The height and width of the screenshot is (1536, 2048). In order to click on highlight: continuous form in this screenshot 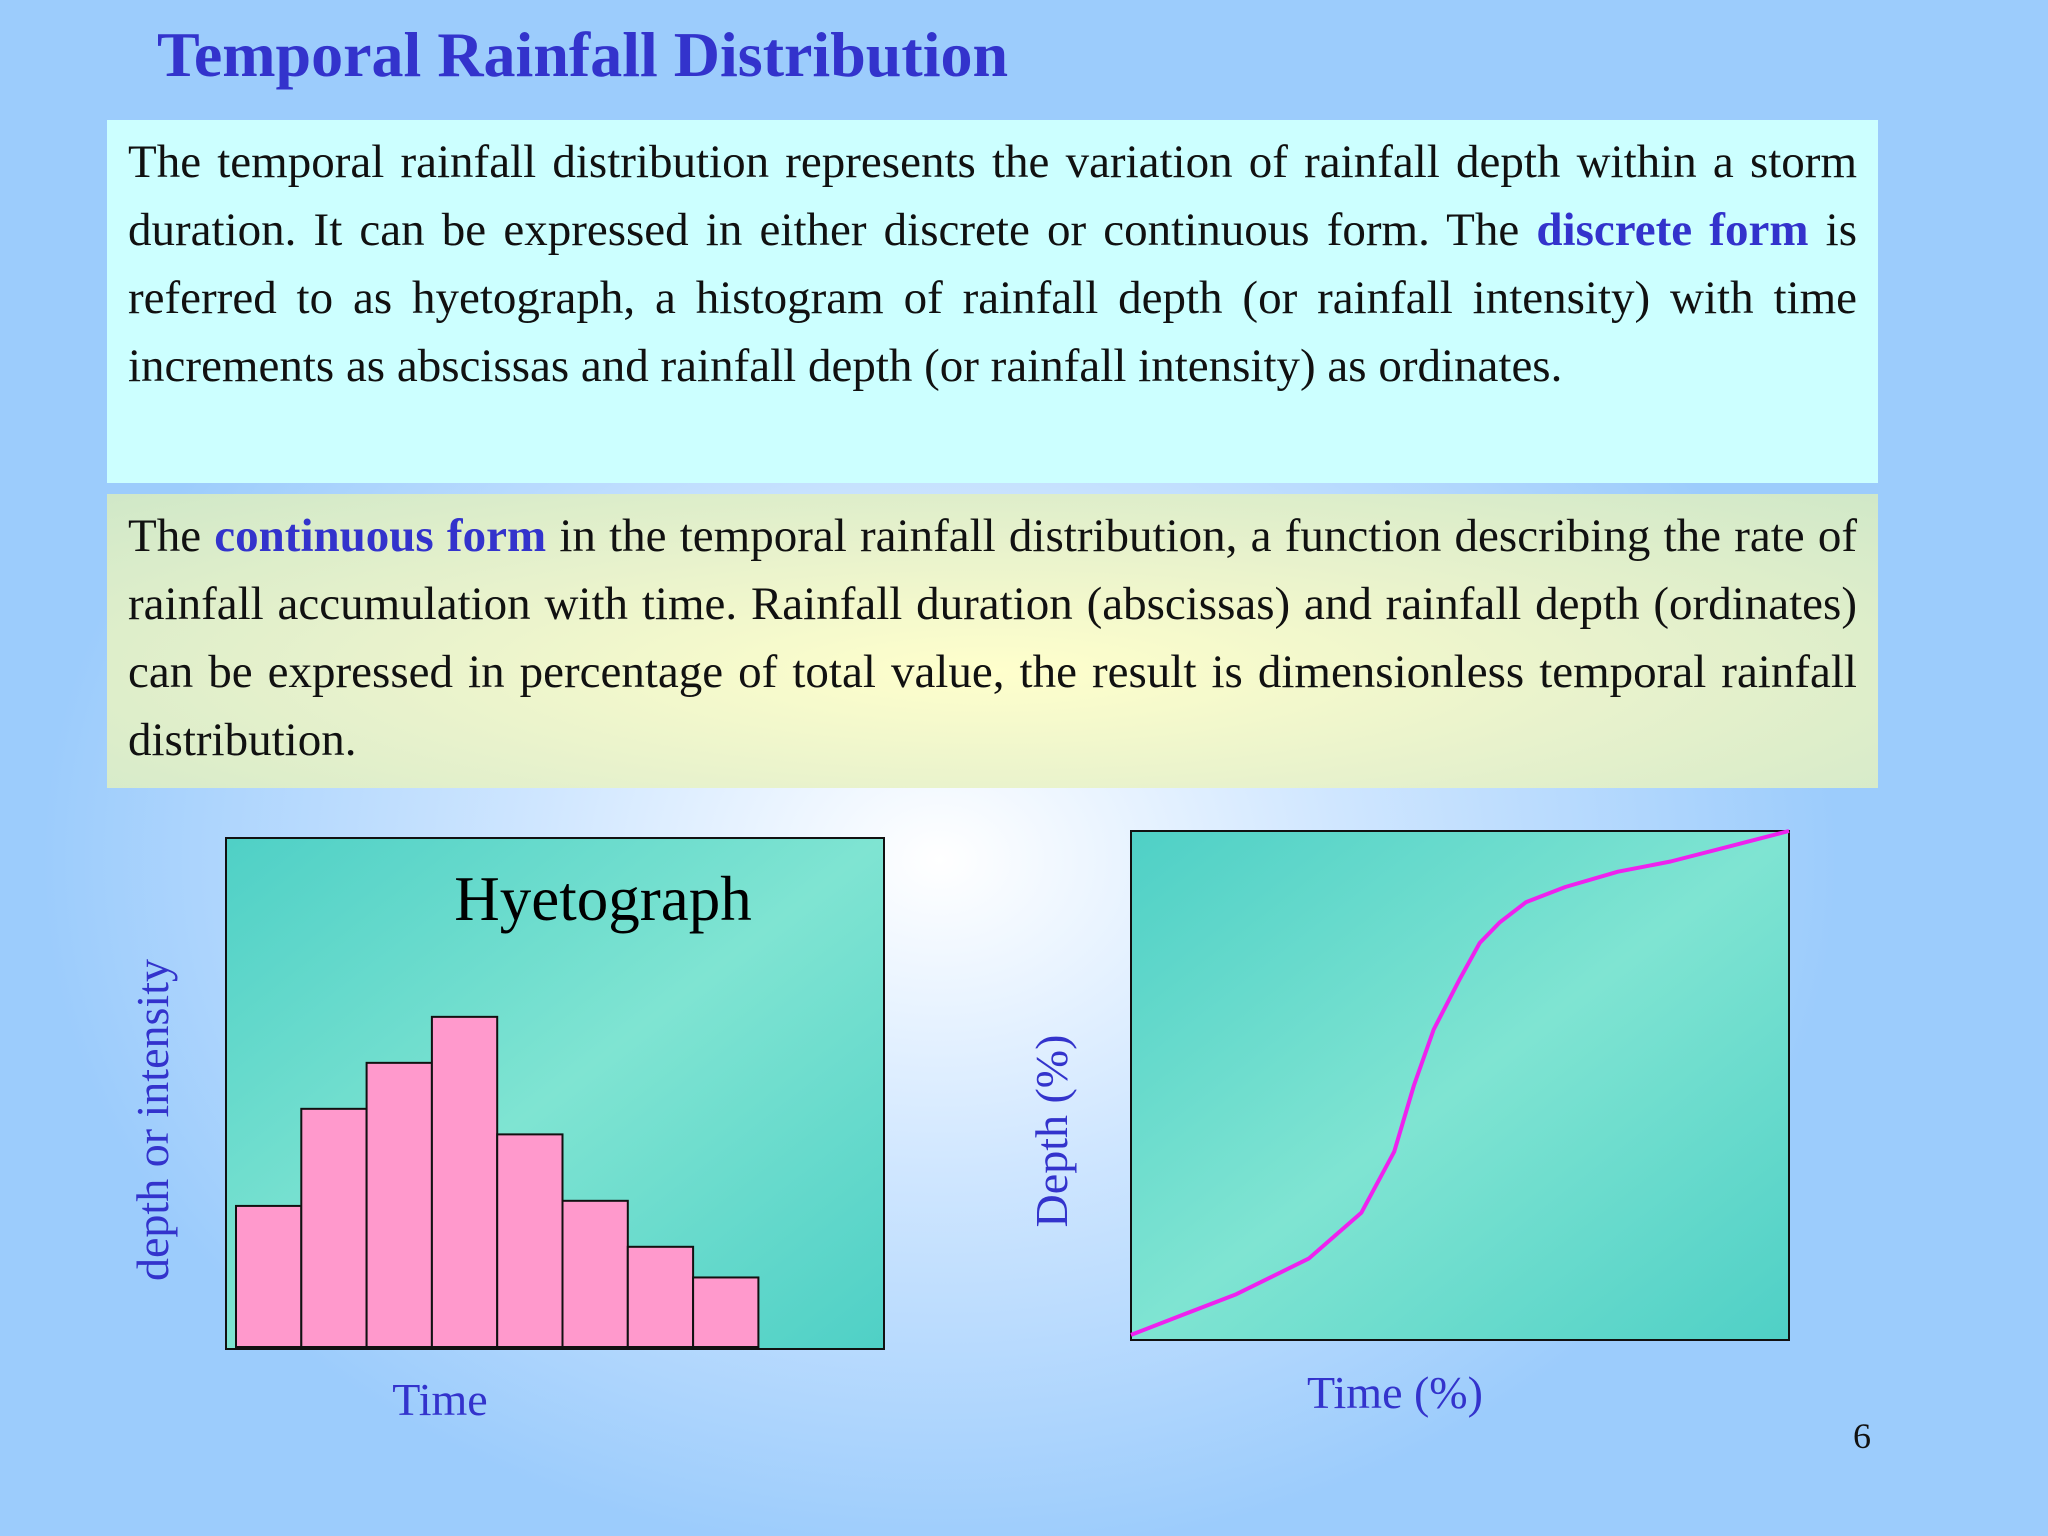, I will do `click(380, 536)`.